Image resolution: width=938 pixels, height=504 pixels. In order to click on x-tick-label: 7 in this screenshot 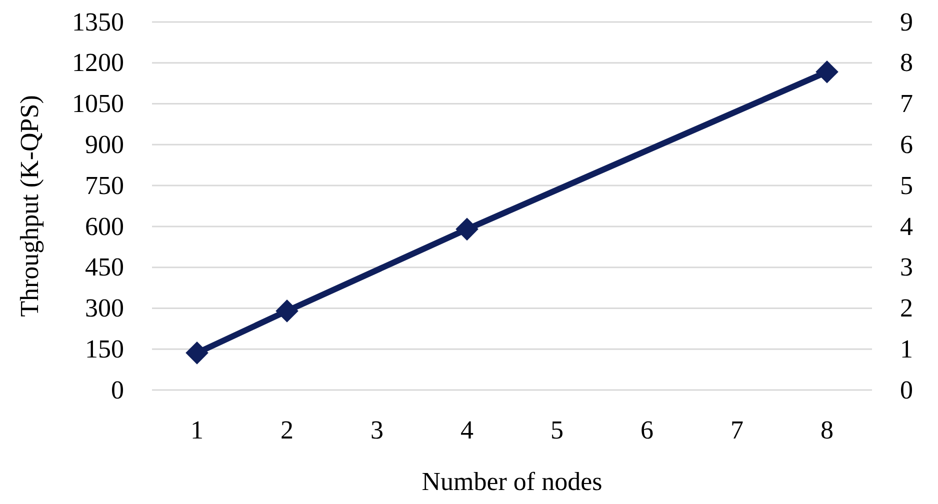, I will do `click(737, 429)`.